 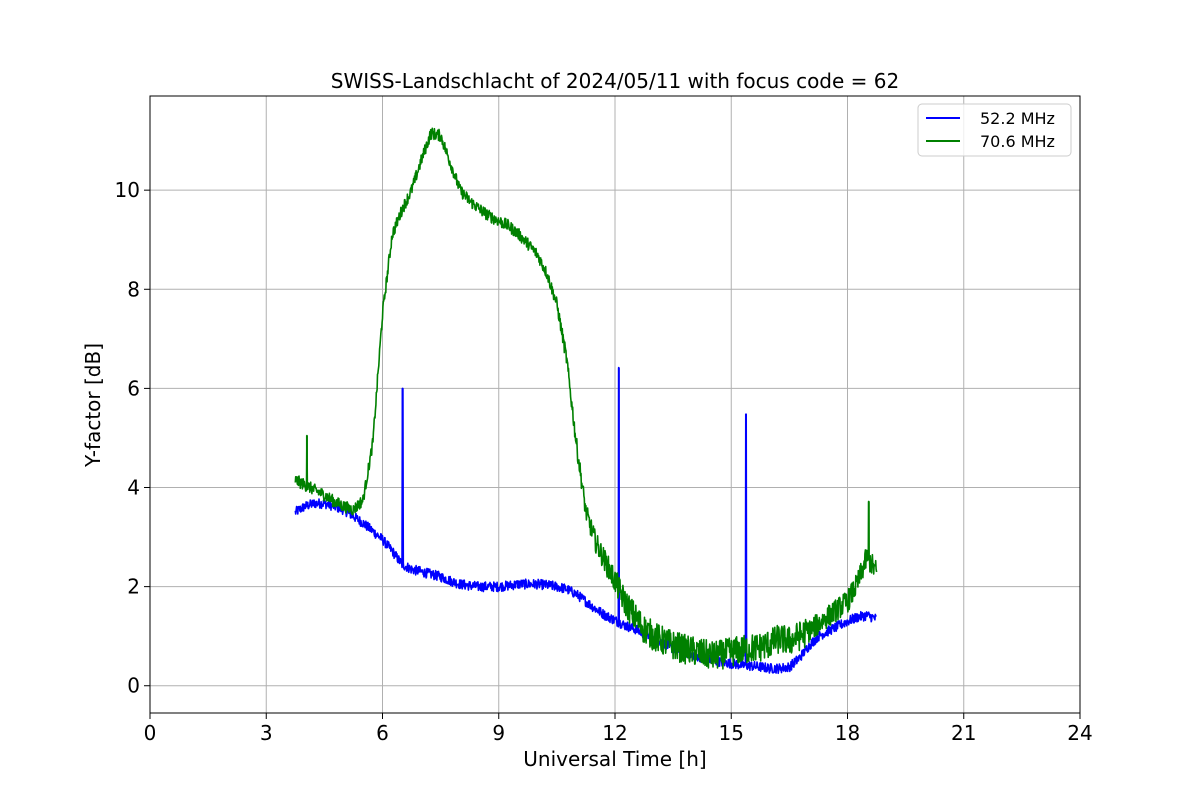 I want to click on y-tick-label: 4, so click(x=133, y=488).